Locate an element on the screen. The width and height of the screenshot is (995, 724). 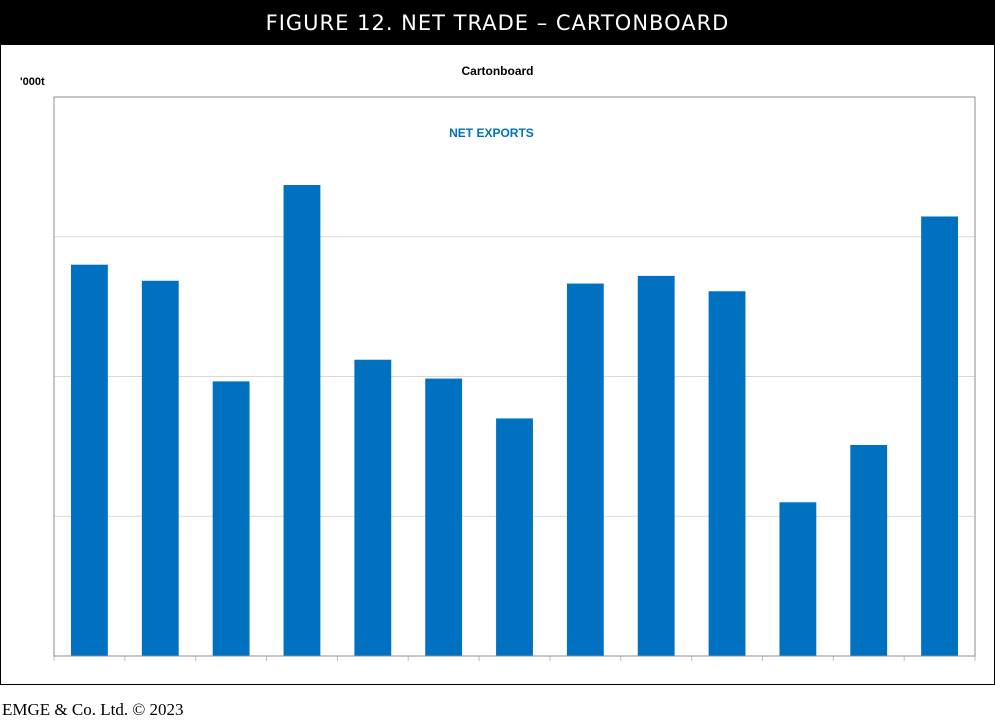
chart-title: Cartonboard is located at coordinates (497, 71).